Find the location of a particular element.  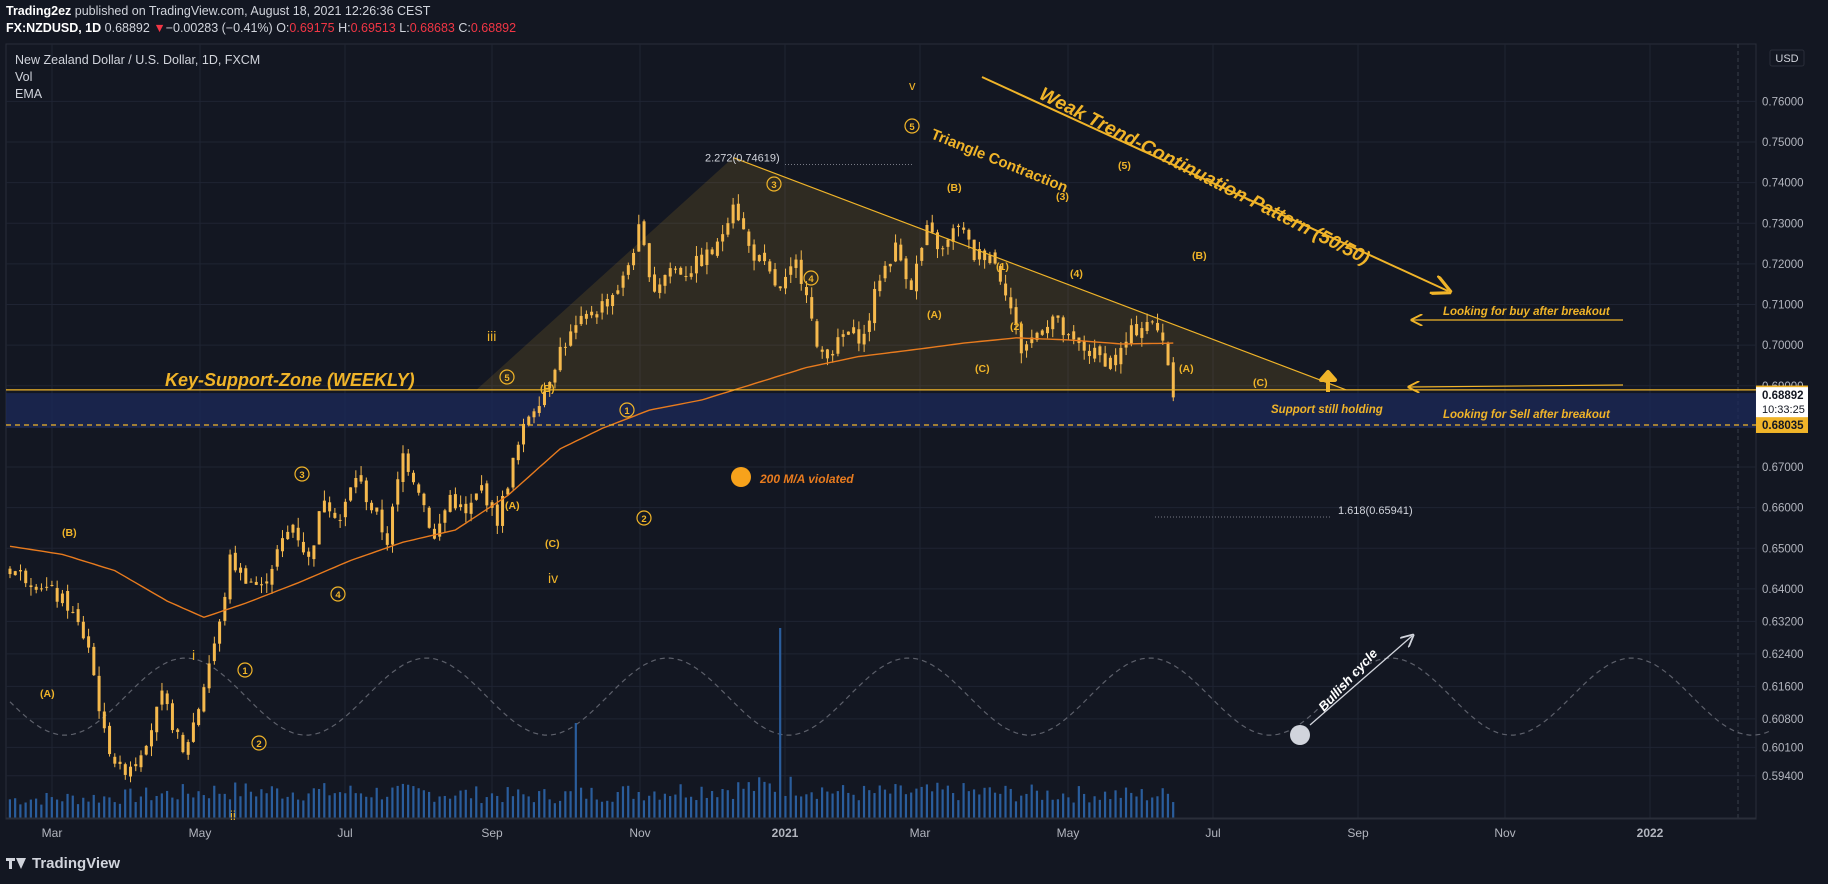

author-name: Trading2ez is located at coordinates (39, 11).